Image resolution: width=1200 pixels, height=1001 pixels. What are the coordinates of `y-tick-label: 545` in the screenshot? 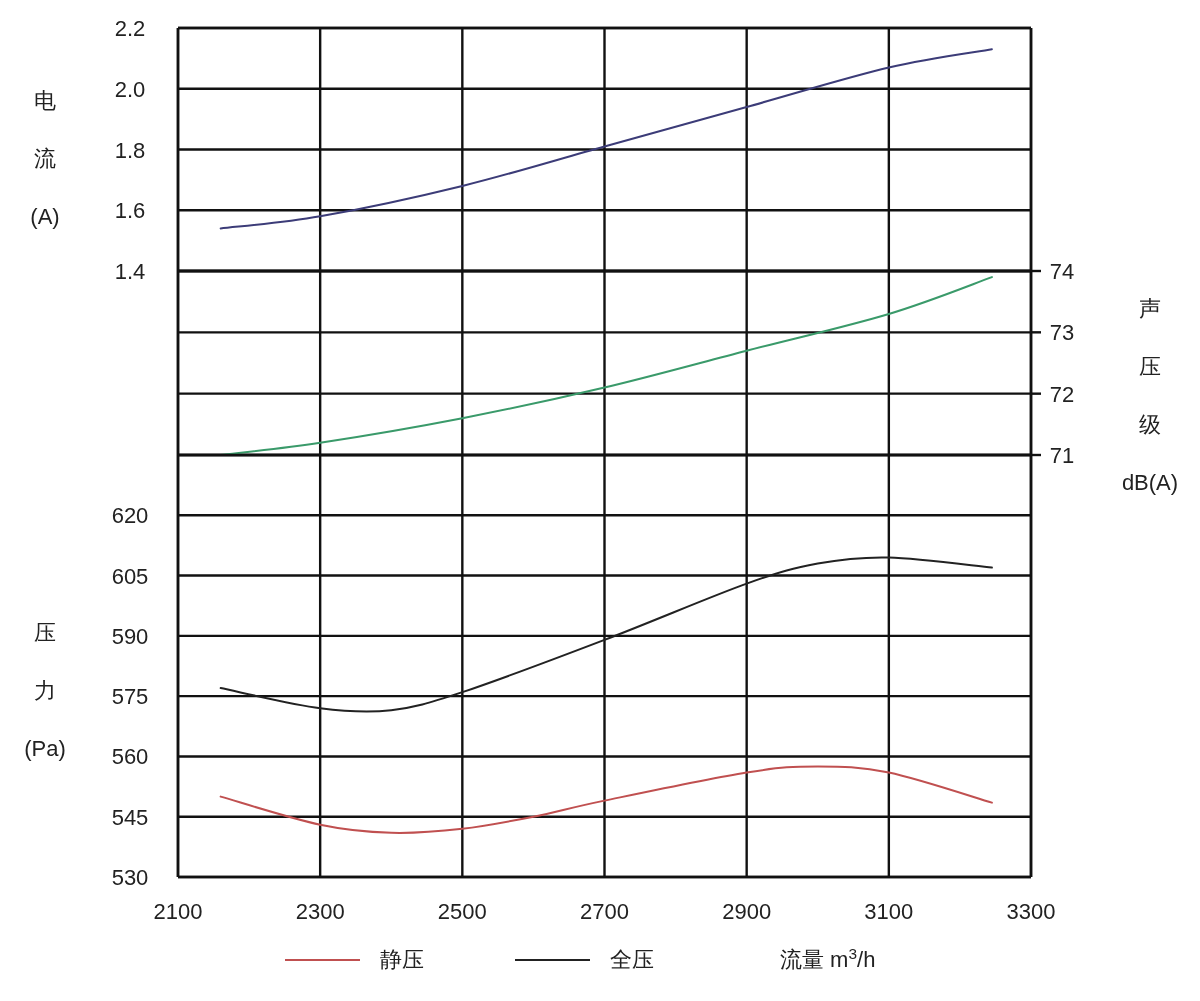 It's located at (130, 817).